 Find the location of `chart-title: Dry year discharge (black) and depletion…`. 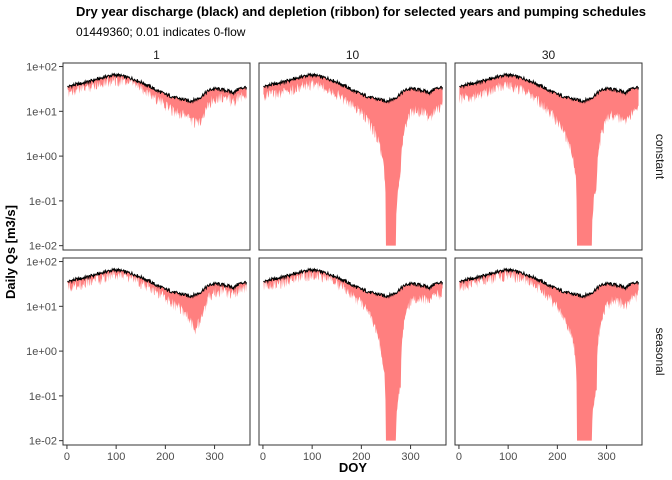

chart-title: Dry year discharge (black) and depletion… is located at coordinates (361, 11).